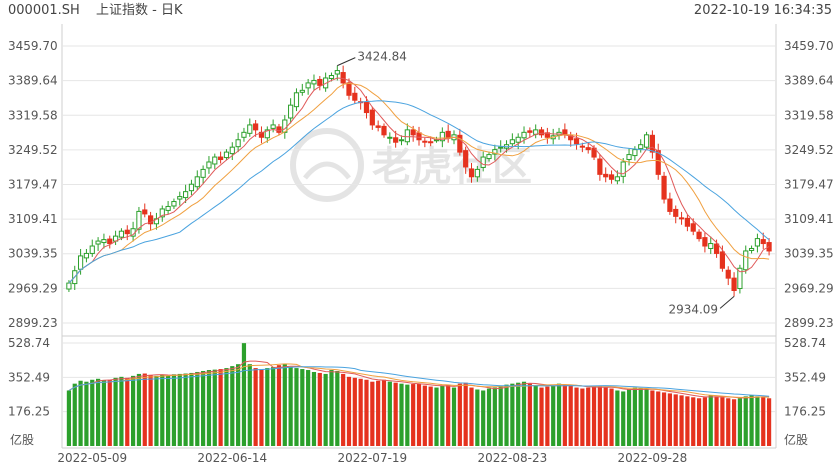 The image size is (840, 470). I want to click on volume-tick-label: 176.25, so click(805, 412).